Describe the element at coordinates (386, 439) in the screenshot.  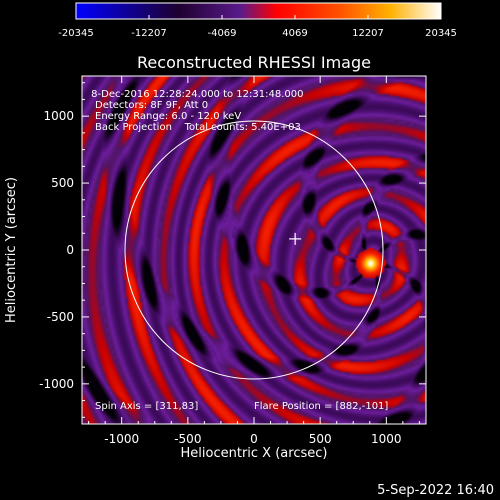
I see `x-tick-label: 1000` at that location.